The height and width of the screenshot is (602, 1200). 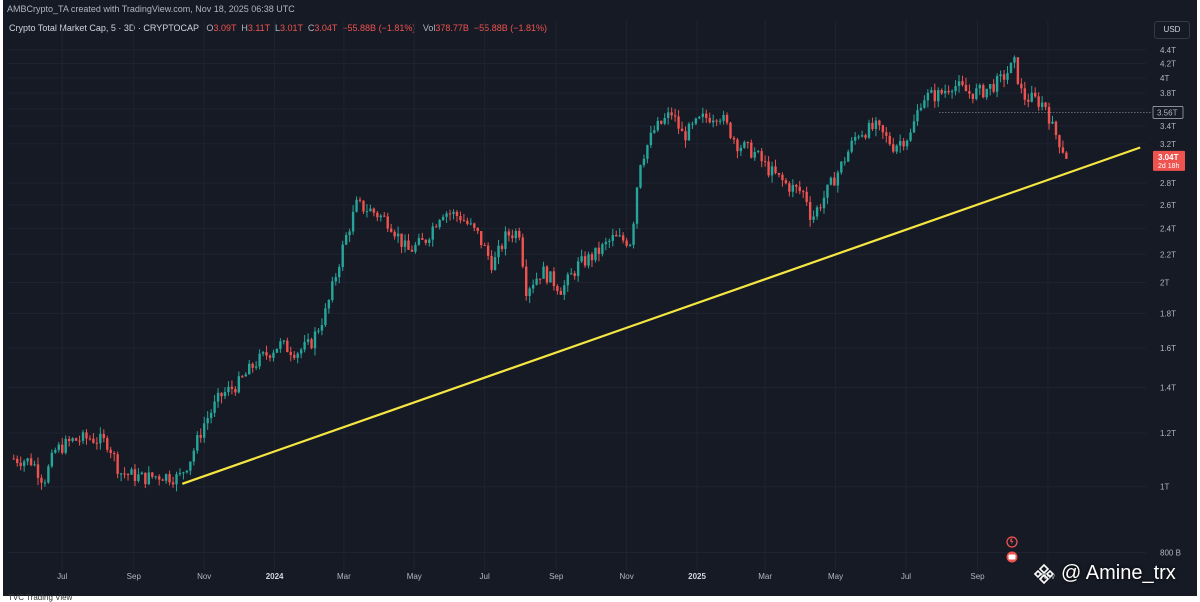 I want to click on volume-label: Vol, so click(x=429, y=28).